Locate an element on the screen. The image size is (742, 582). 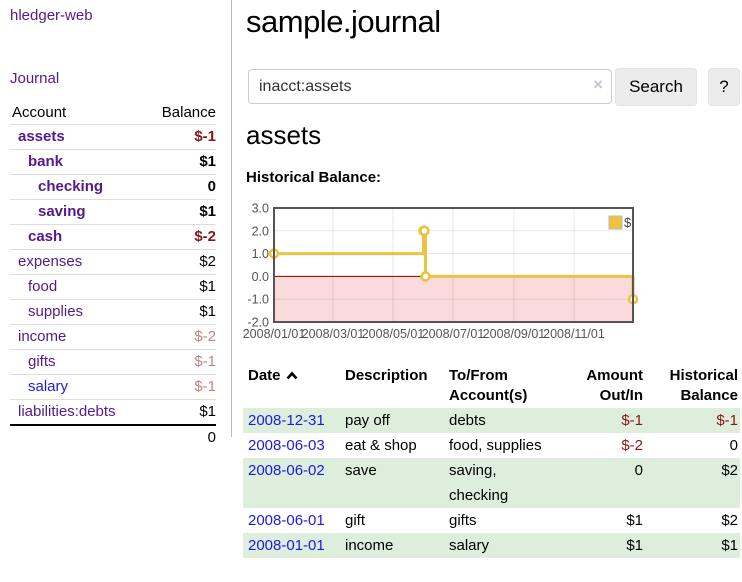
register-row: 2008-06-01 gift gifts $1 $2 is located at coordinates (491, 520).